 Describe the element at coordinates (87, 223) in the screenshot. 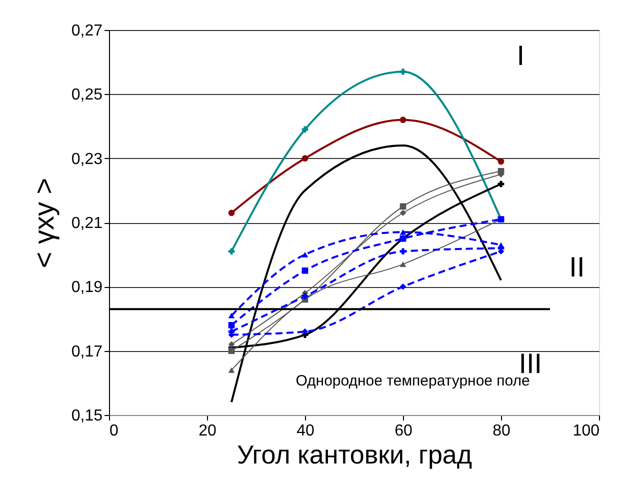

I see `y-tick-label: 0,21` at that location.